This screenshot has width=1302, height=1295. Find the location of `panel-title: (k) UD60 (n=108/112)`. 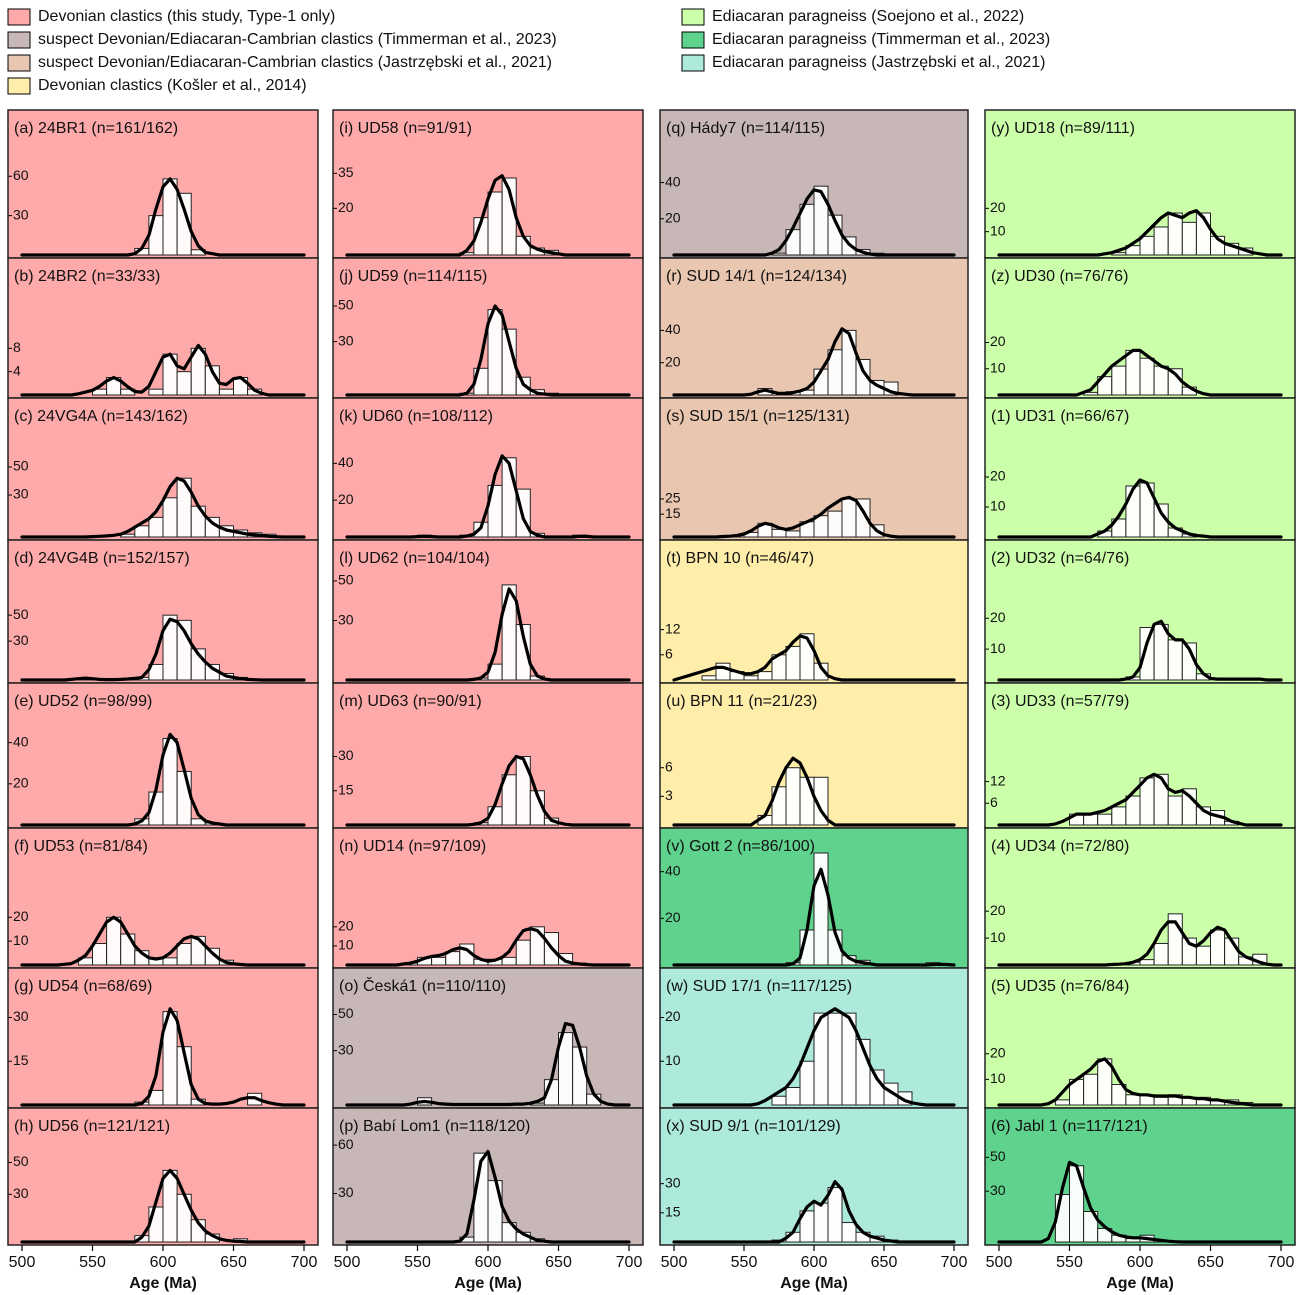

panel-title: (k) UD60 (n=108/112) is located at coordinates (416, 416).